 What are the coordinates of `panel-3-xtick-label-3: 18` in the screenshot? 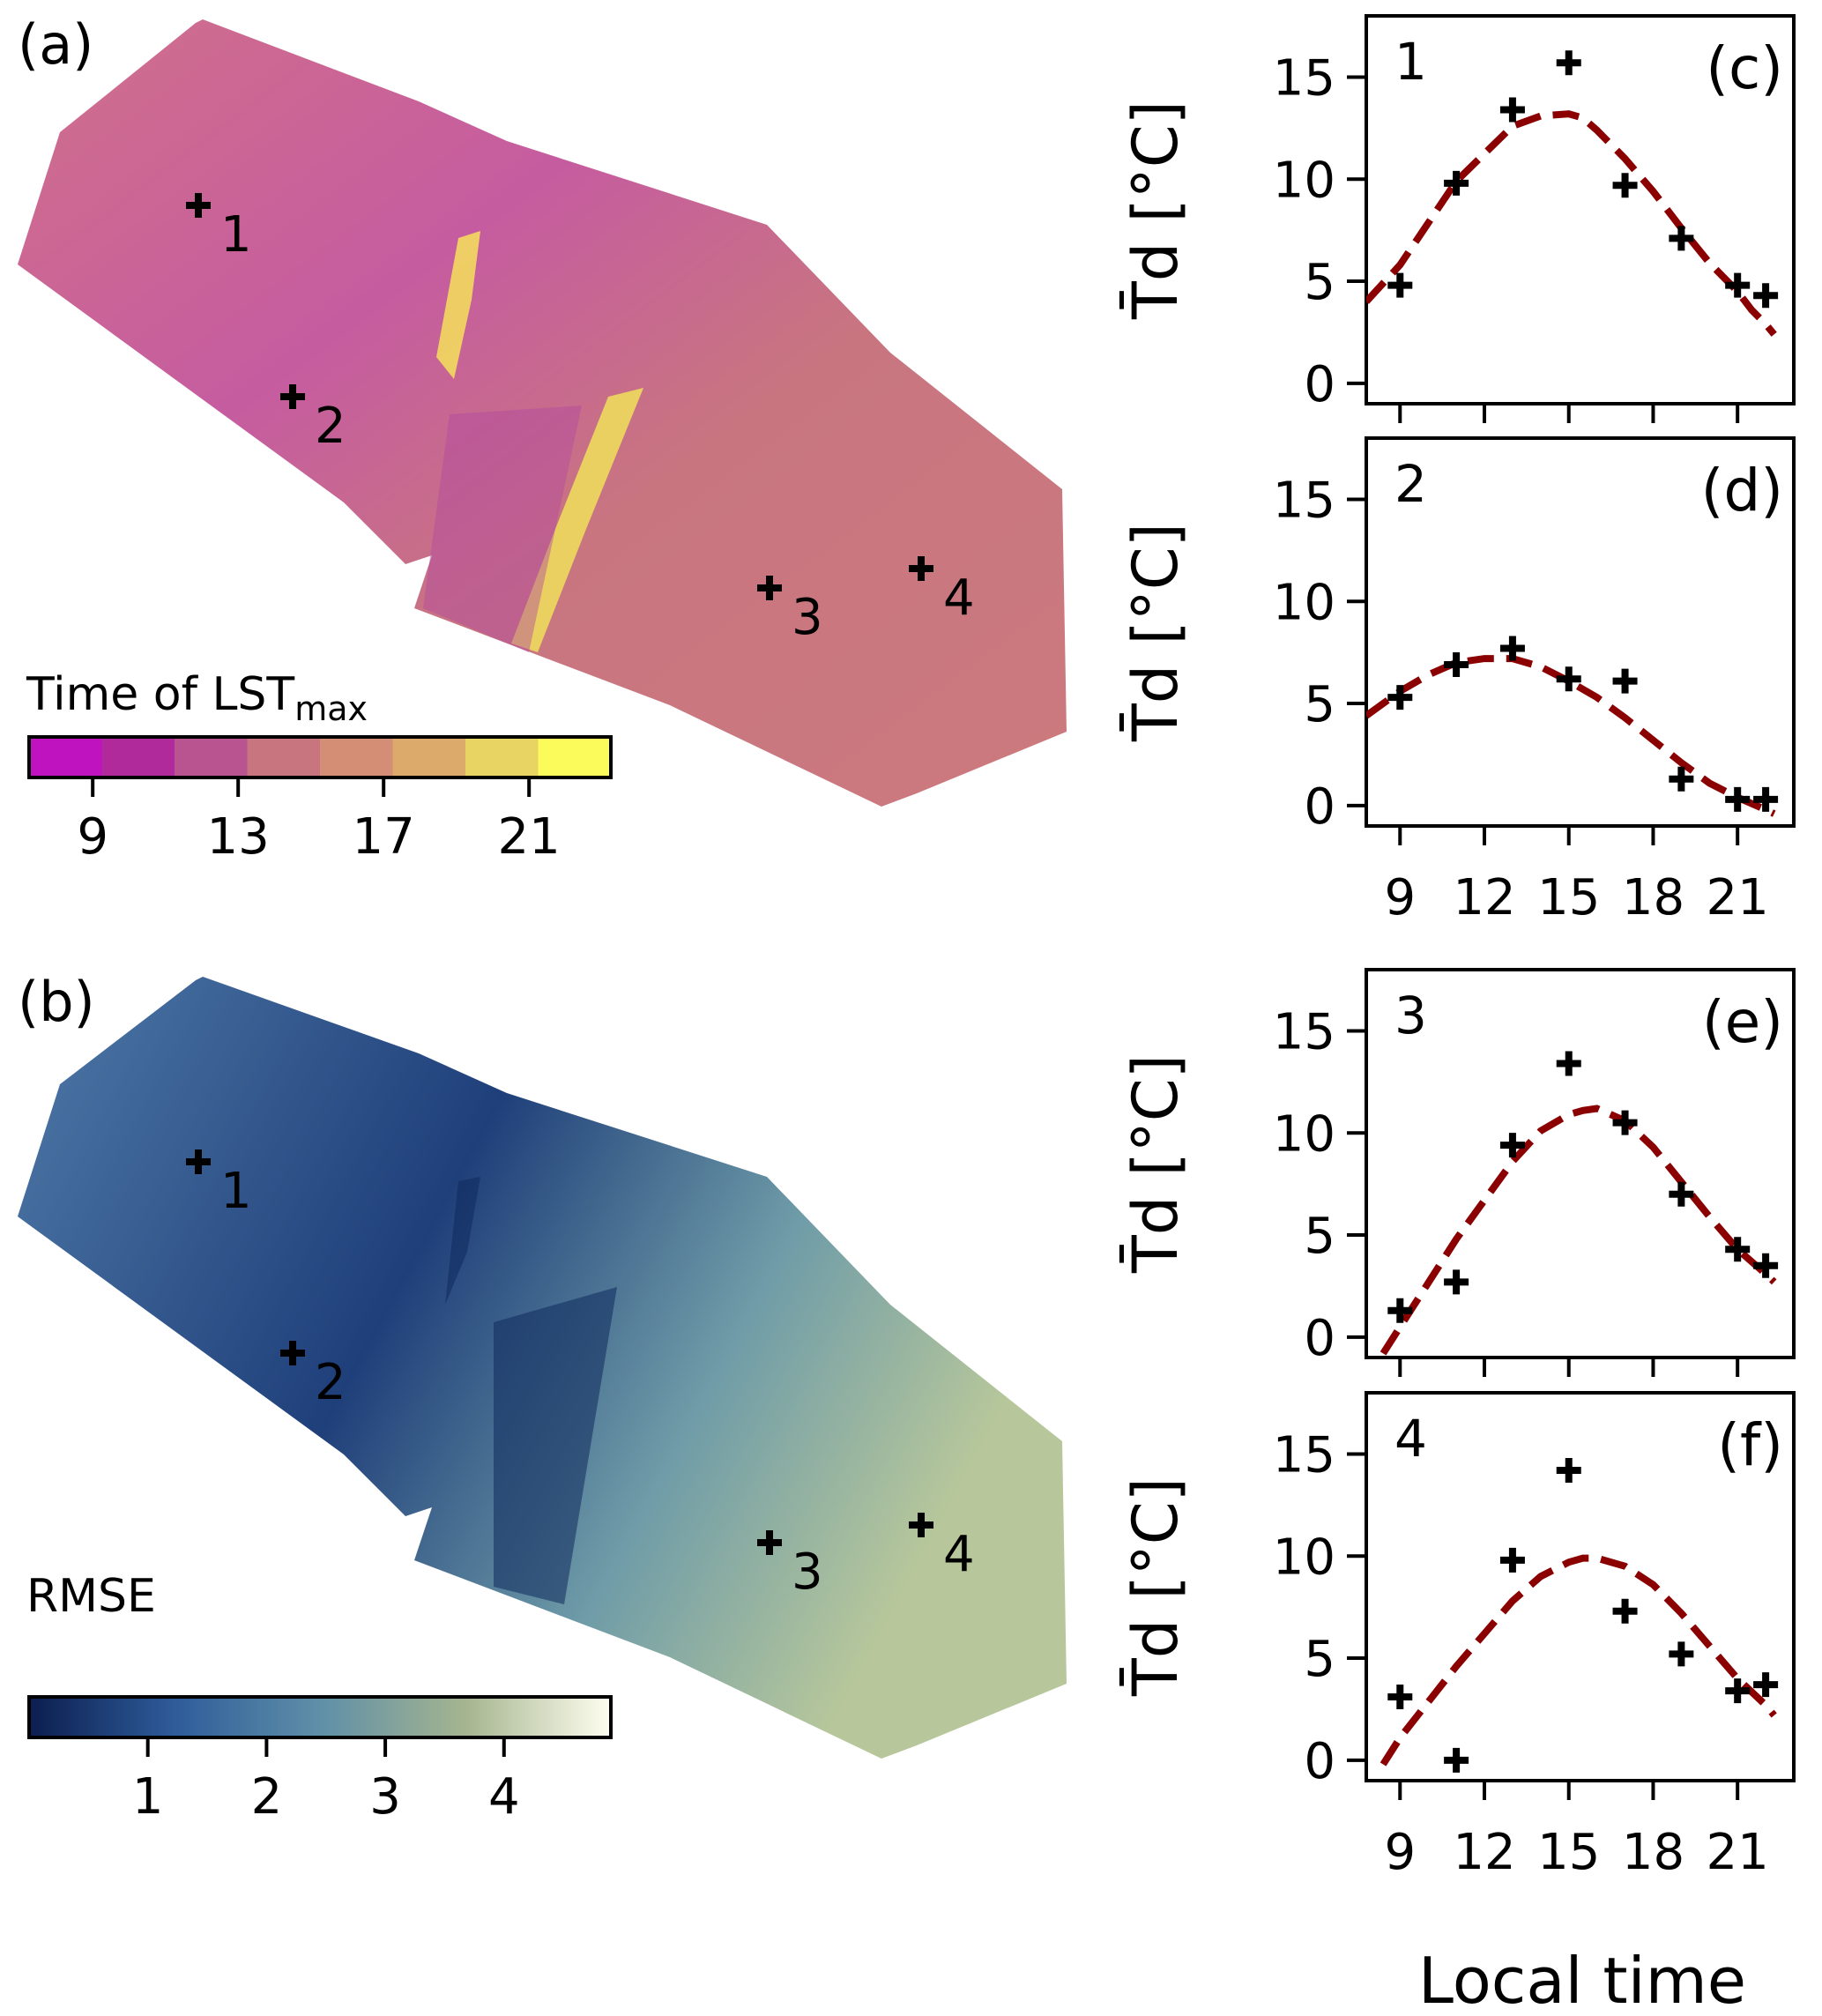 It's located at (1653, 1853).